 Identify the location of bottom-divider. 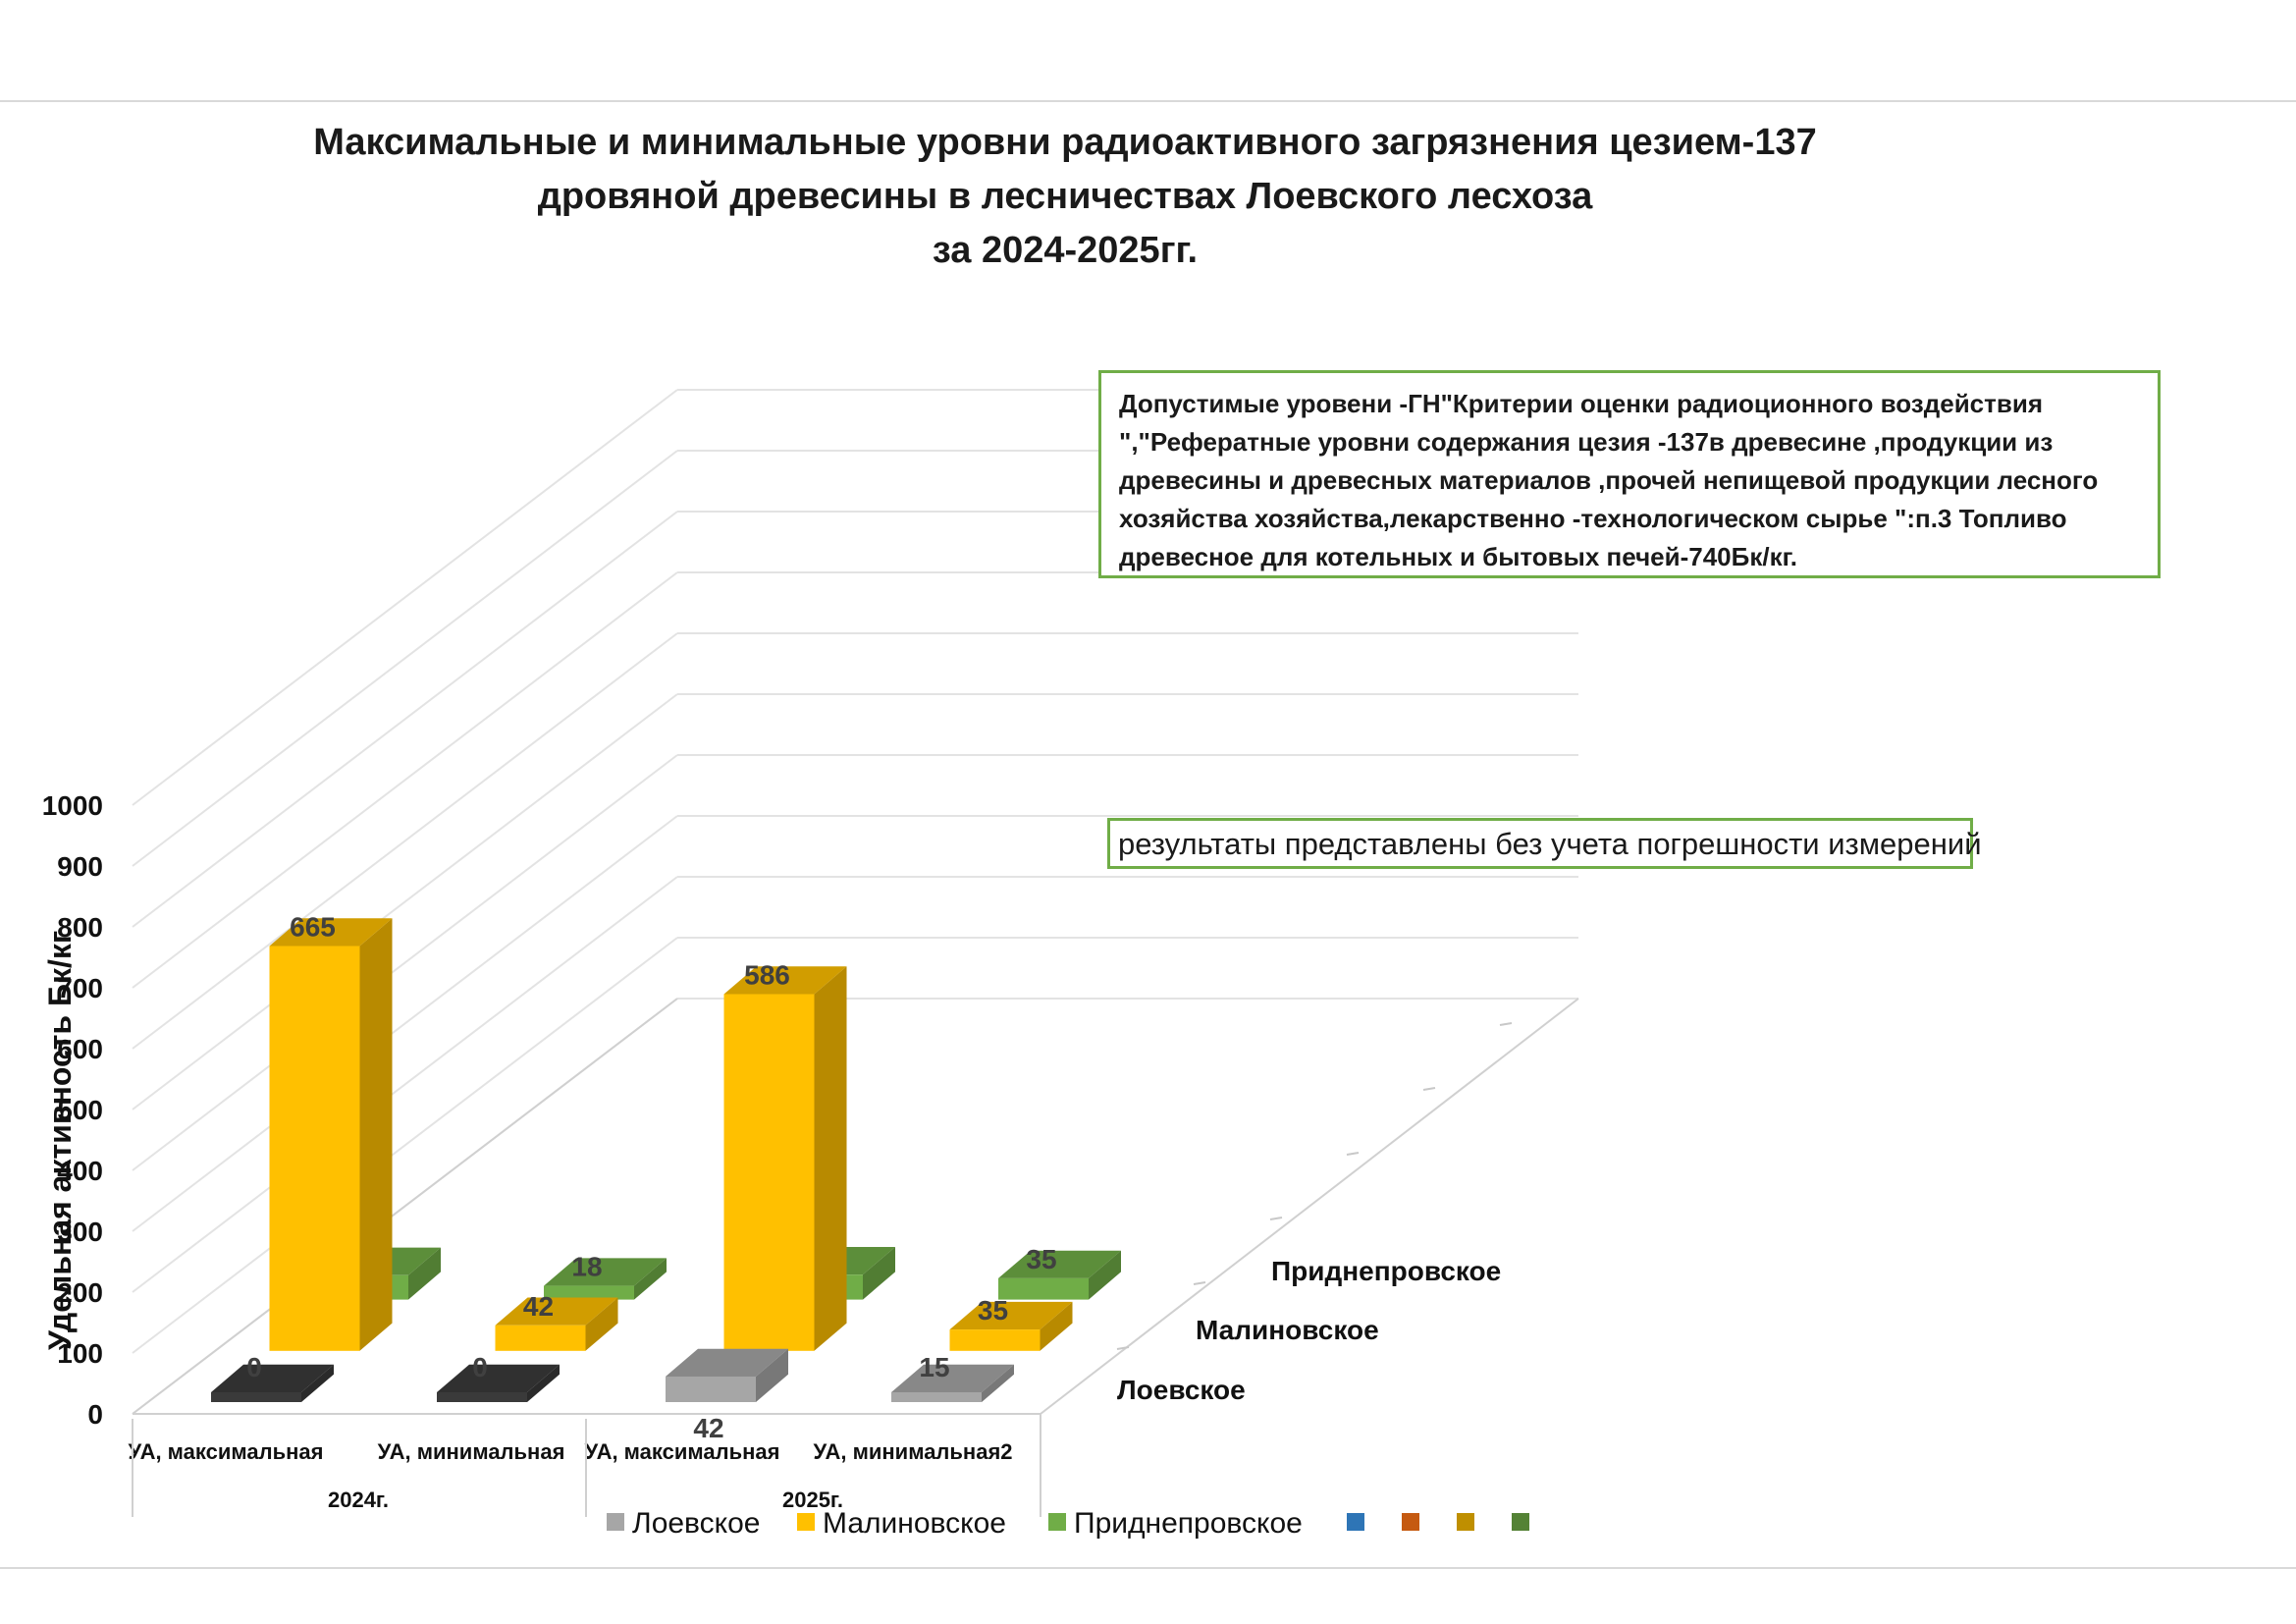
(1148, 1568).